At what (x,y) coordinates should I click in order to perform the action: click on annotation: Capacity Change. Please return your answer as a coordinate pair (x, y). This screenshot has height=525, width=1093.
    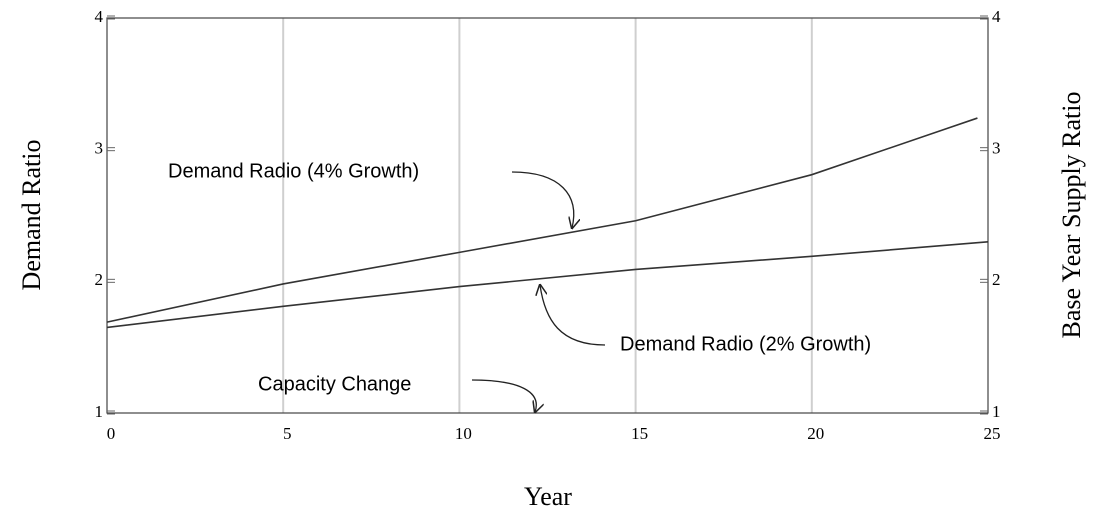
    Looking at the image, I should click on (334, 384).